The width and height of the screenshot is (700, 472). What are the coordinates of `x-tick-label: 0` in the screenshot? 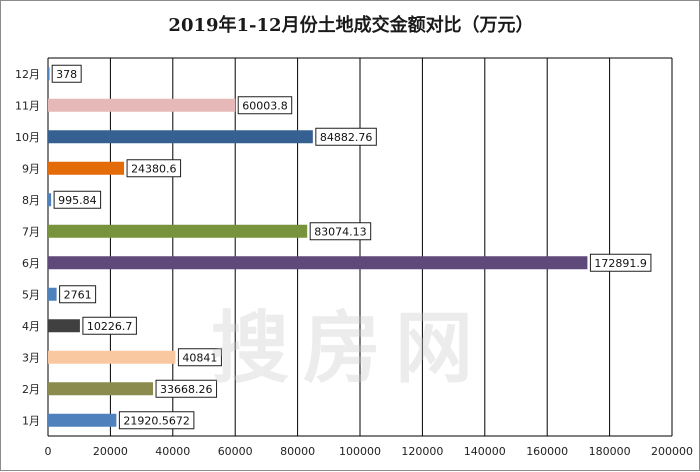 It's located at (48, 451).